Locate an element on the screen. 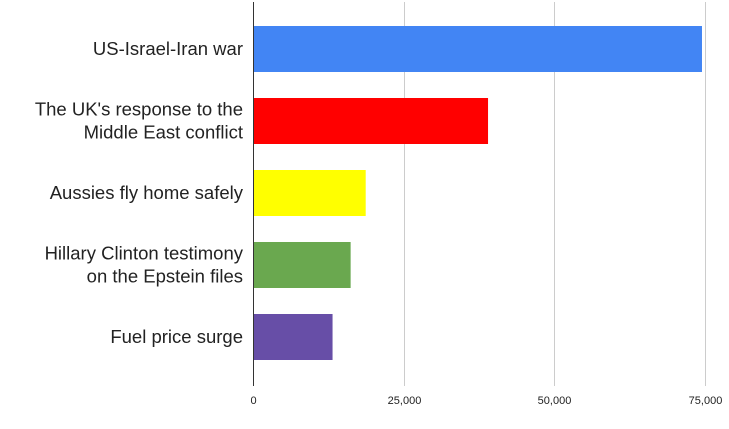 This screenshot has width=729, height=429. category-label: Hillary Clinton testimony is located at coordinates (144, 253).